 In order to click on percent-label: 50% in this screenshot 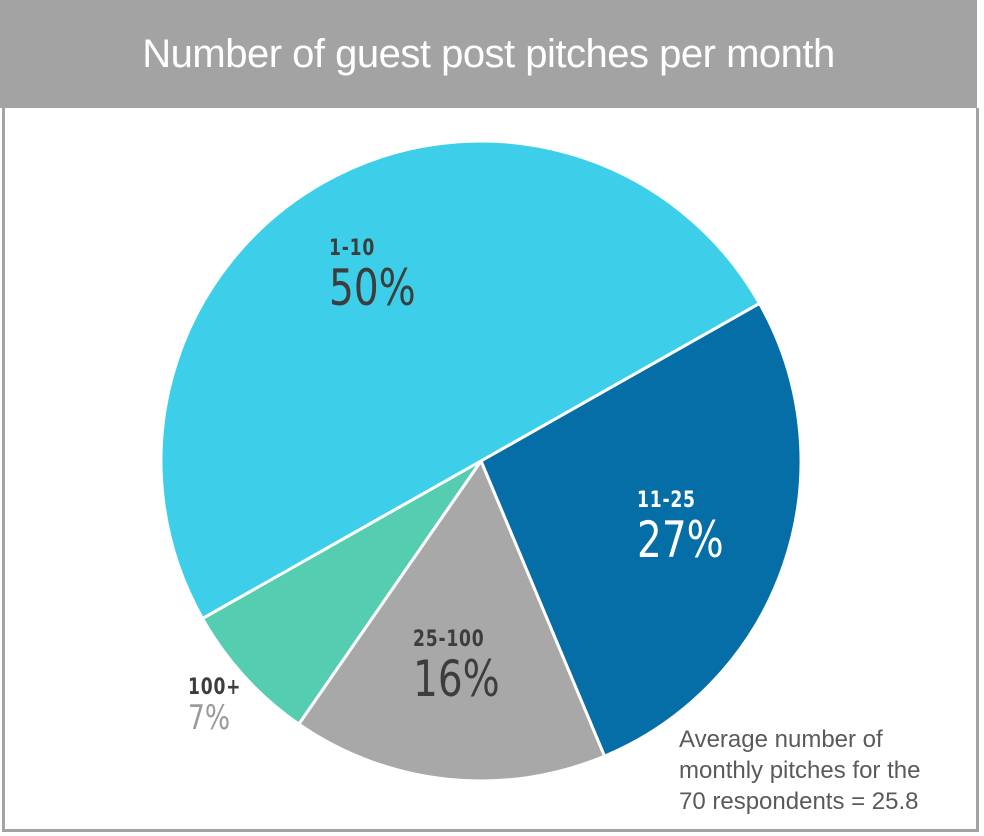, I will do `click(372, 288)`.